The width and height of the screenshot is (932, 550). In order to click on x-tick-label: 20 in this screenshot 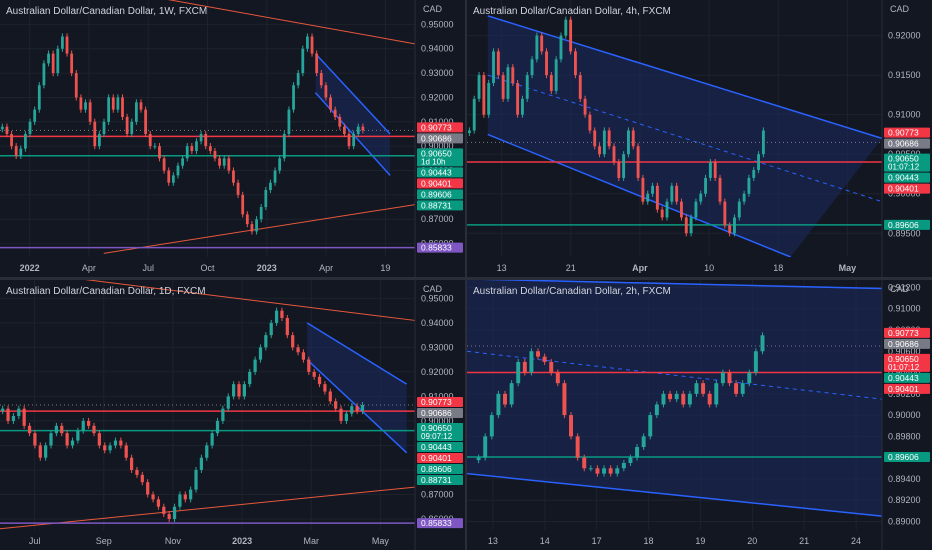, I will do `click(752, 541)`.